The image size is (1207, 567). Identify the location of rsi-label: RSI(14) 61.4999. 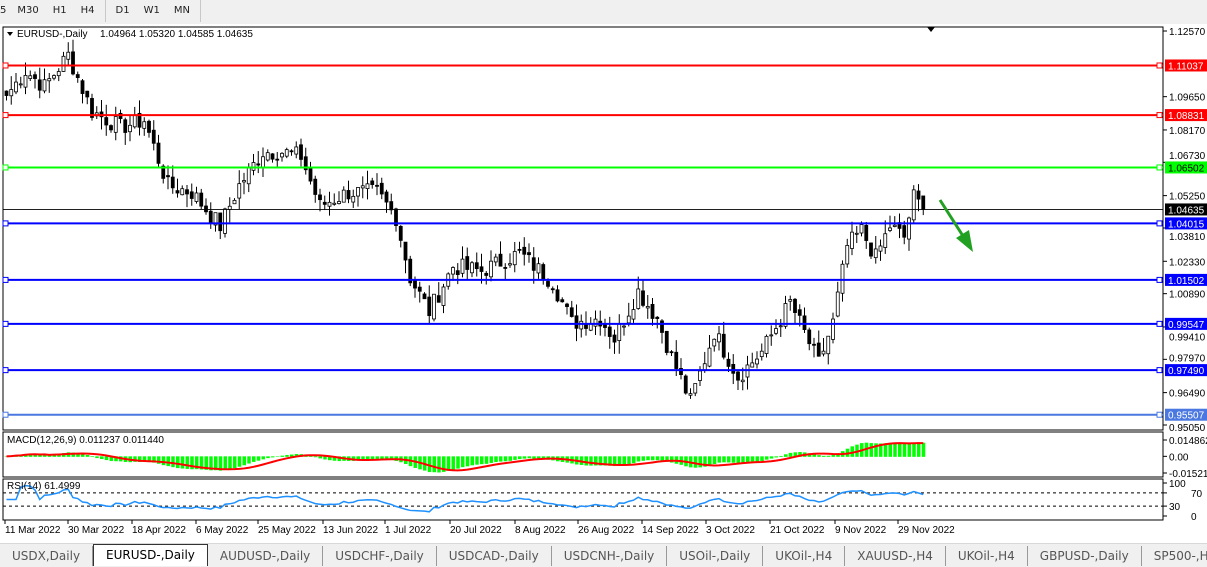
(44, 486).